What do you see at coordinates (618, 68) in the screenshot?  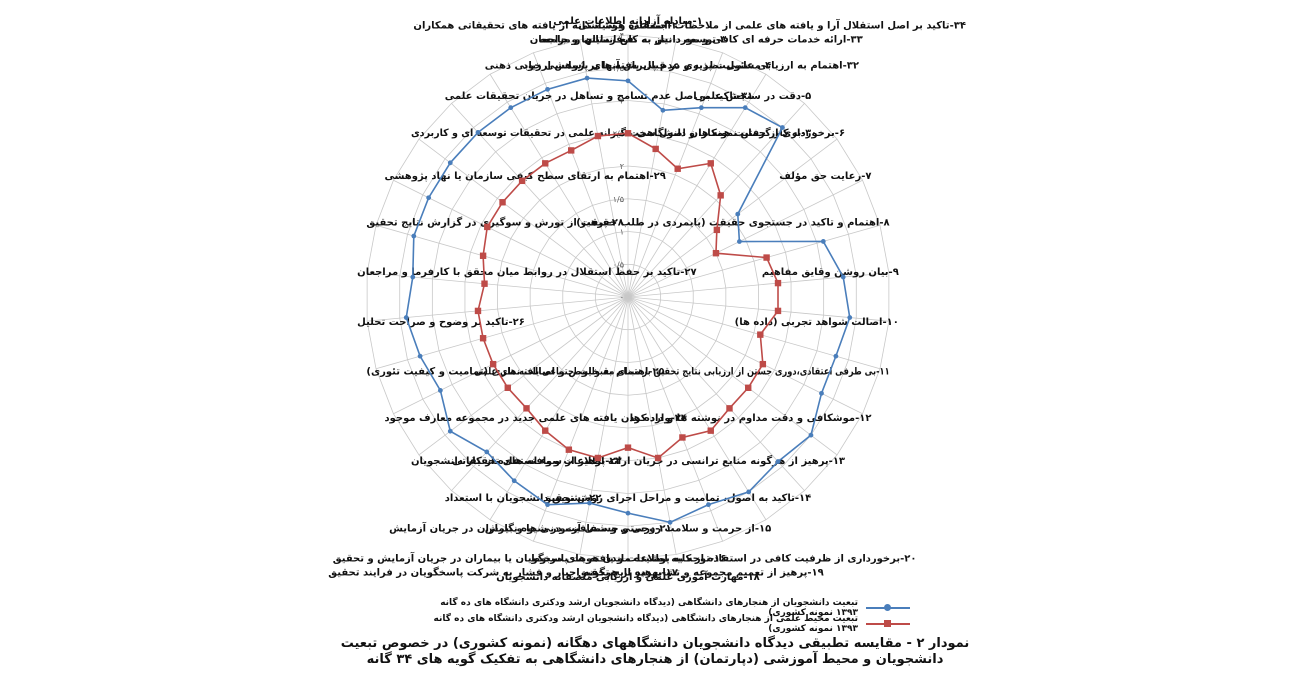 I see `tick-label: ۳/۵` at bounding box center [618, 68].